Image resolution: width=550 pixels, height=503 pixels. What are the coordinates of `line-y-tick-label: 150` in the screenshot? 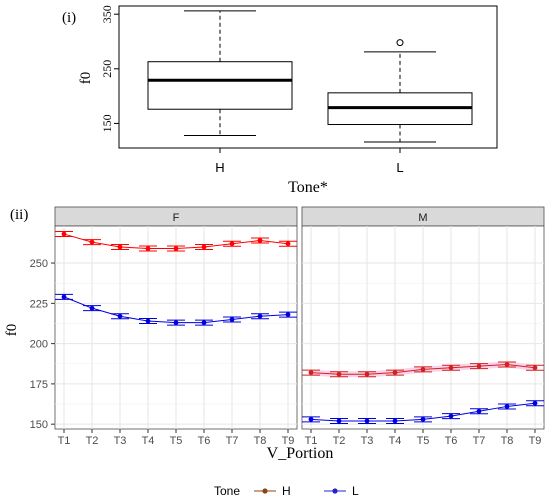 It's located at (39, 425).